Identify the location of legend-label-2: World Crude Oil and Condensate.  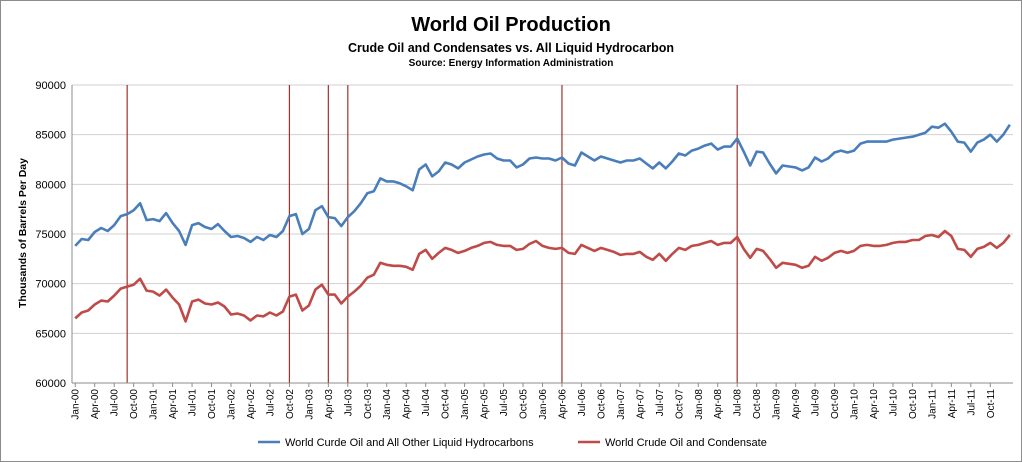
(686, 443).